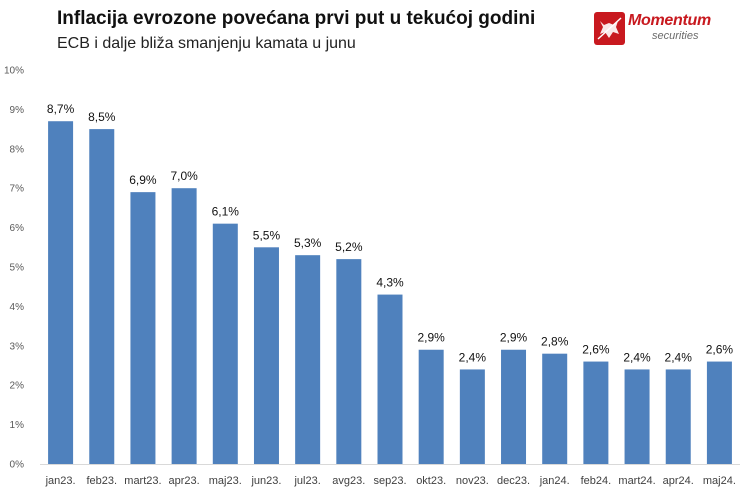 This screenshot has width=747, height=493. Describe the element at coordinates (349, 247) in the screenshot. I see `data-label: 5,2%` at that location.